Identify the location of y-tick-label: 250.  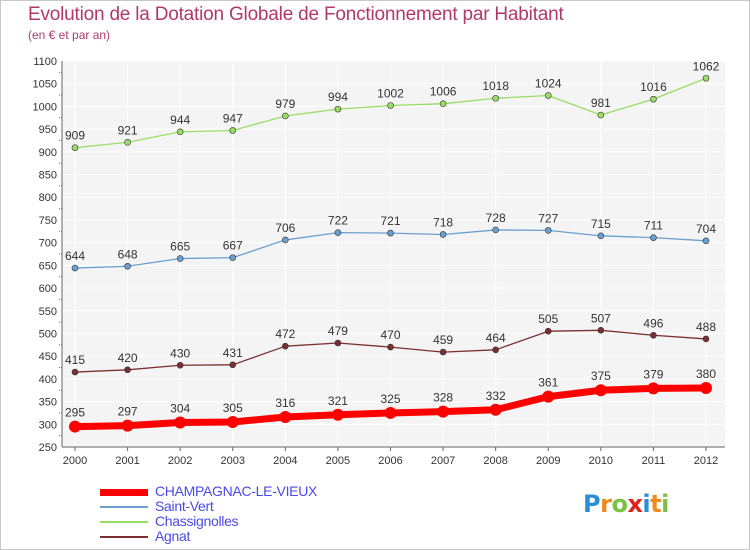
(48, 448).